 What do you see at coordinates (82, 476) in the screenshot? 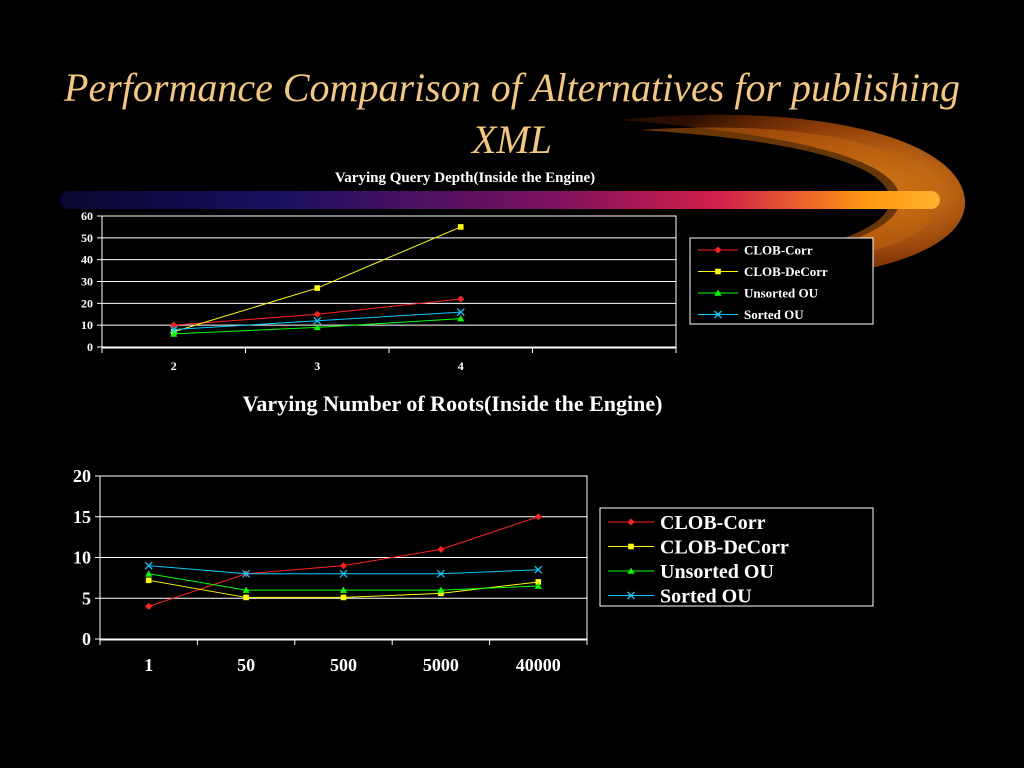
I see `chart2-y-tick-label: 20` at bounding box center [82, 476].